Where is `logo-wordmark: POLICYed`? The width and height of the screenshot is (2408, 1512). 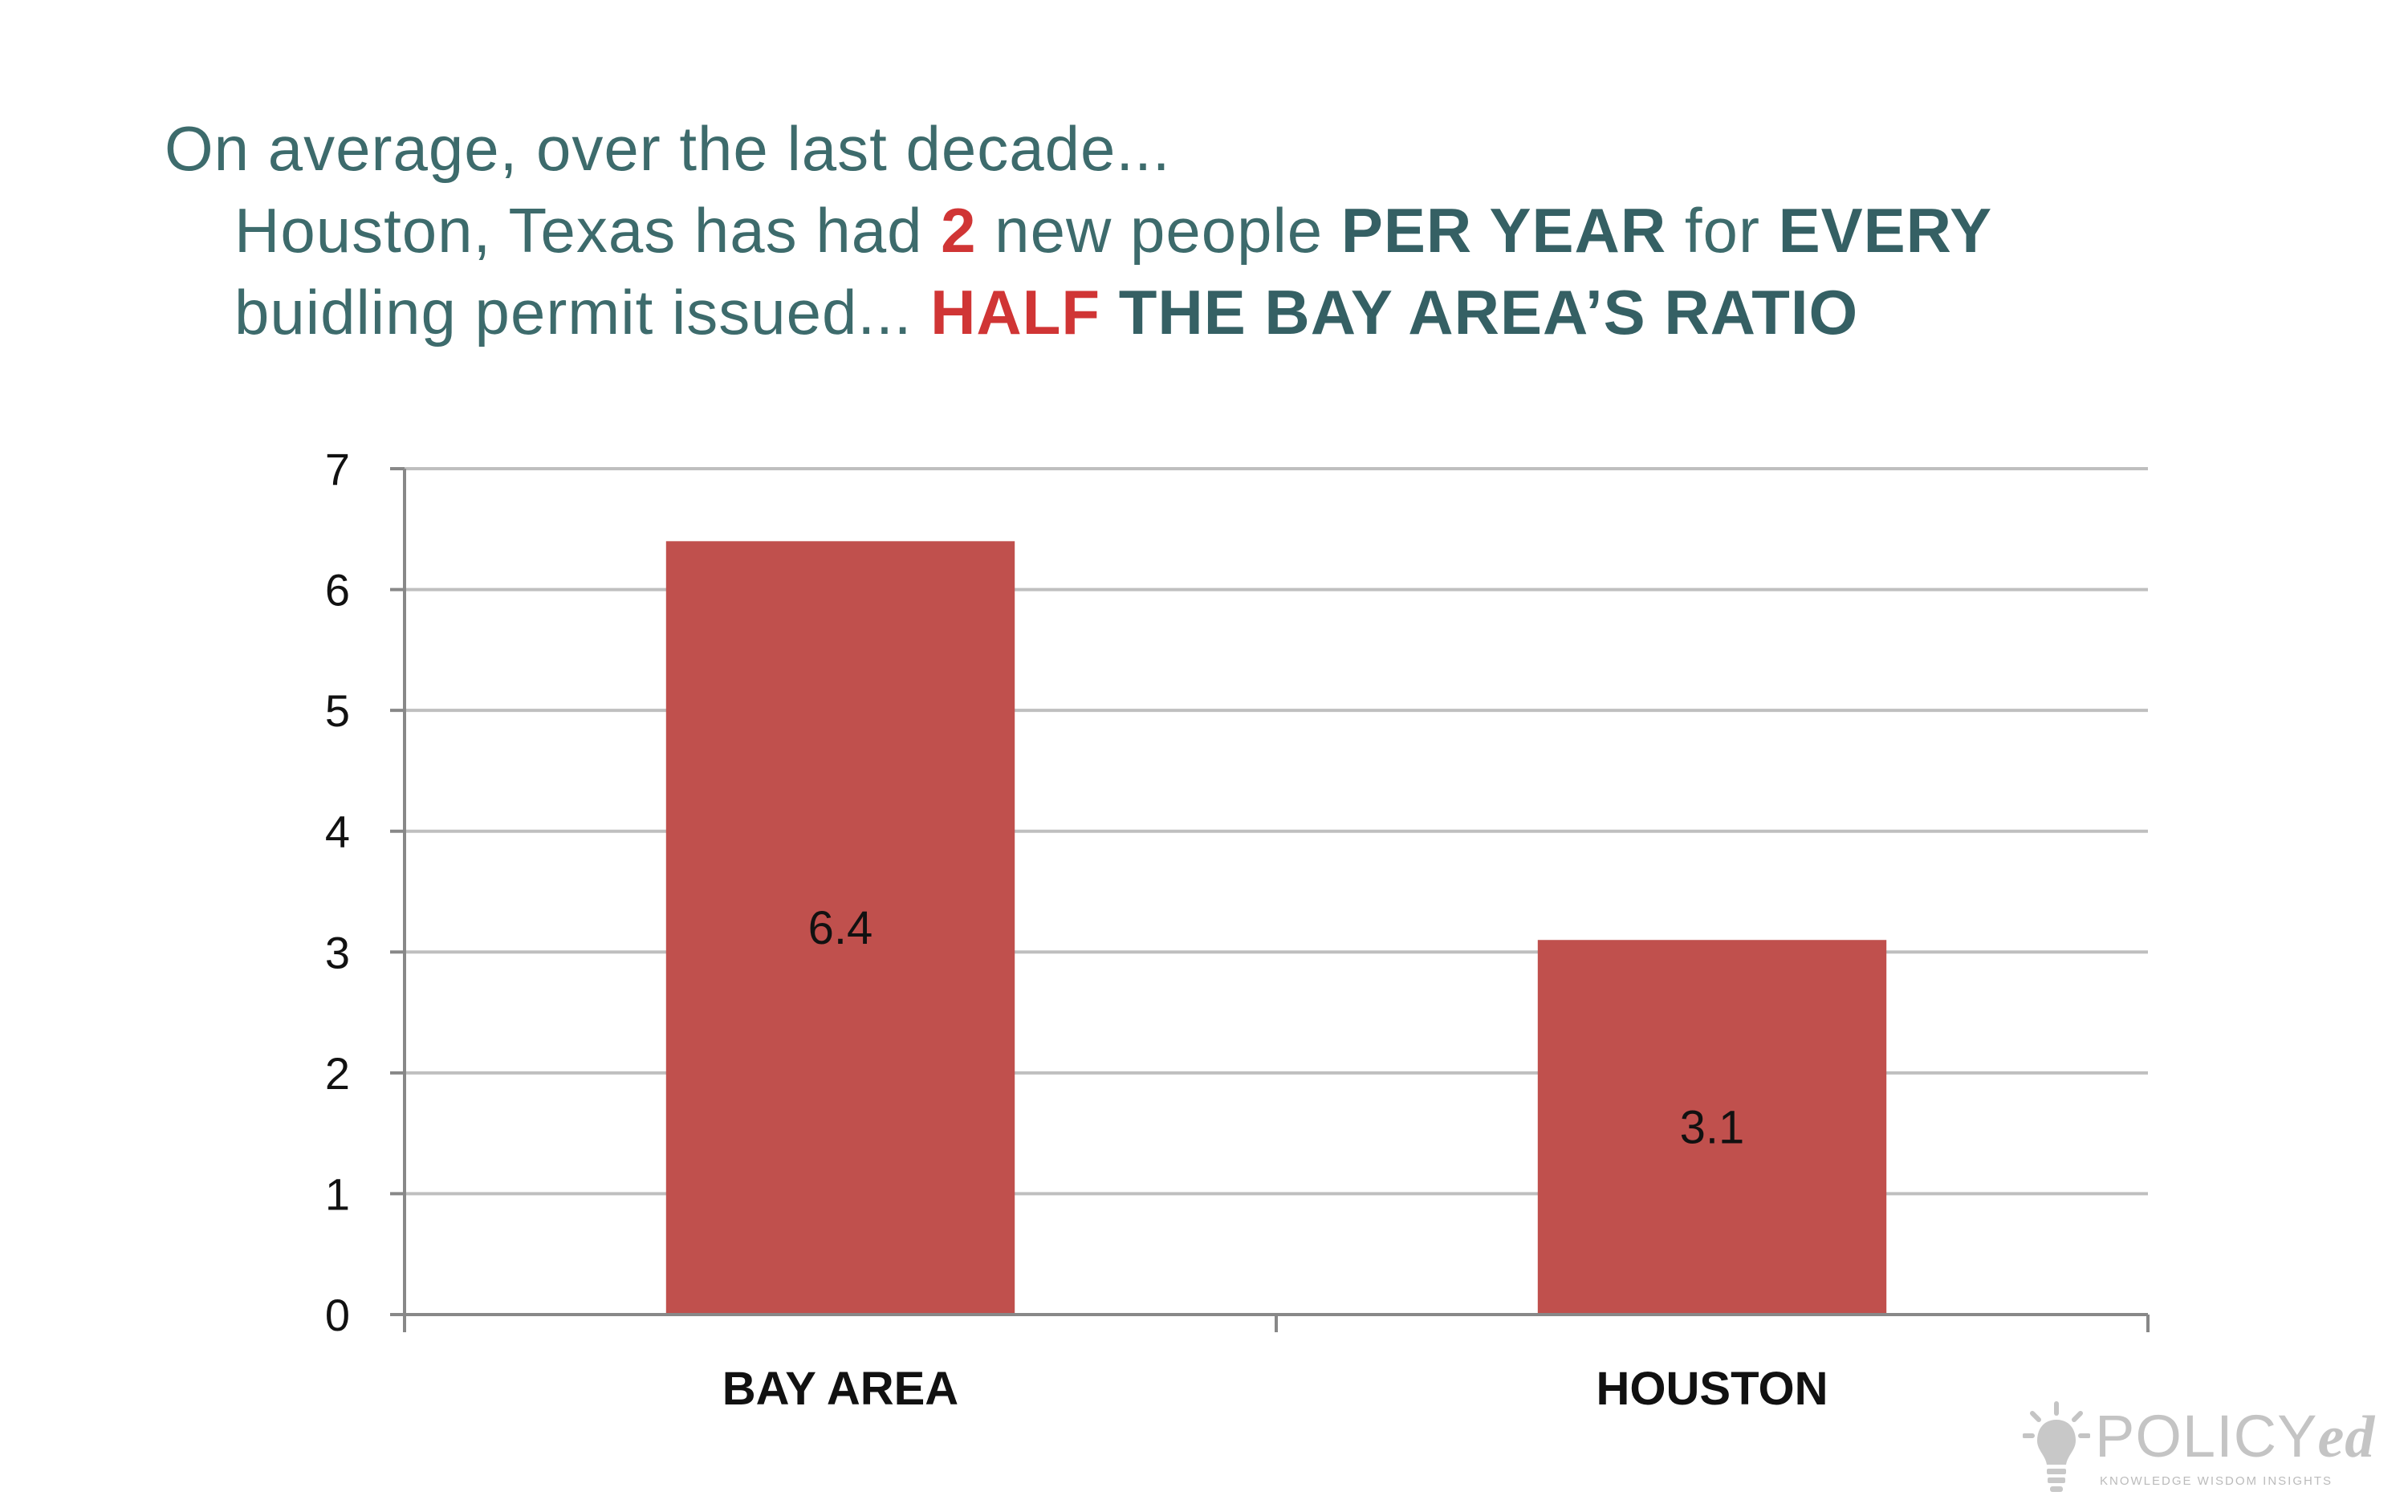
logo-wordmark: POLICYed is located at coordinates (2235, 1437).